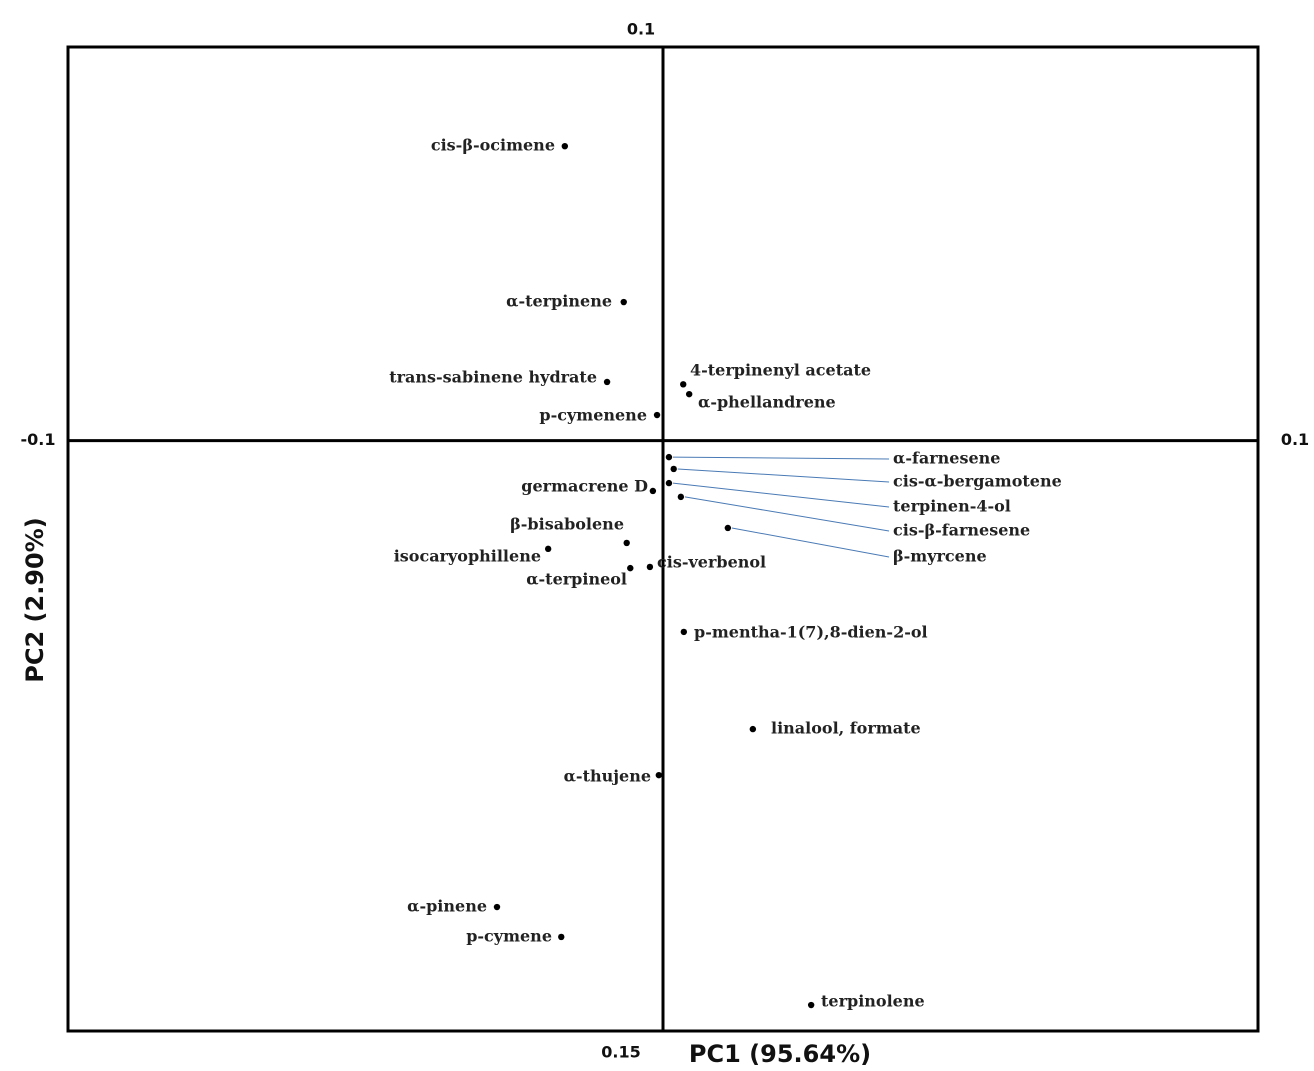  What do you see at coordinates (35, 599) in the screenshot?
I see `y-axis-title: PC2 (2.90%)` at bounding box center [35, 599].